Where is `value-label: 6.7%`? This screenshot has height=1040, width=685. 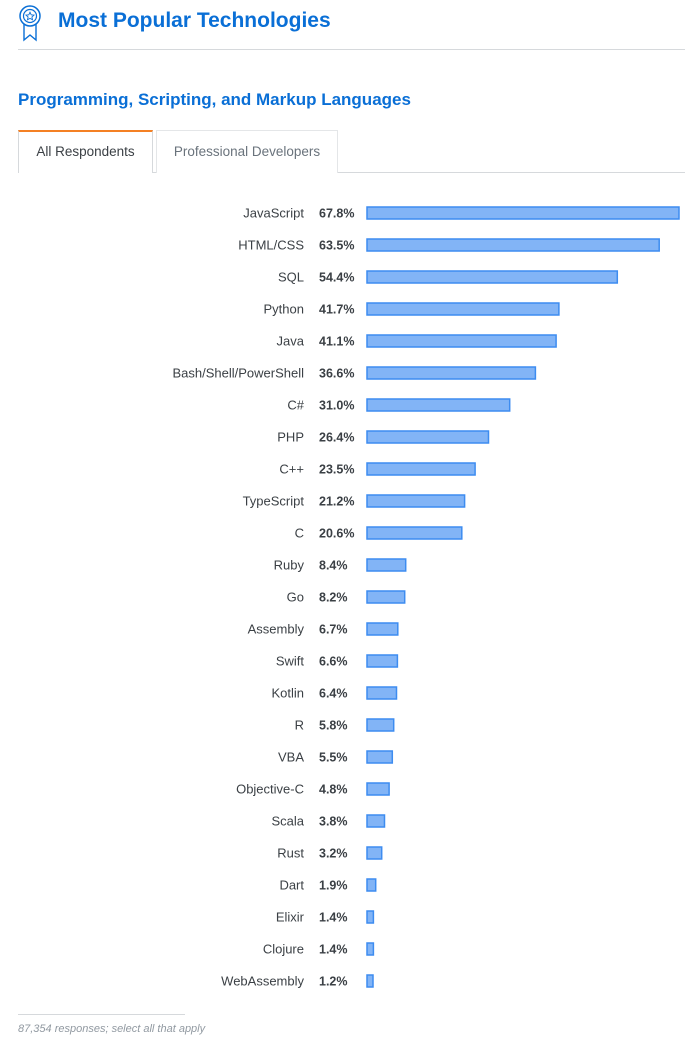 value-label: 6.7% is located at coordinates (333, 630).